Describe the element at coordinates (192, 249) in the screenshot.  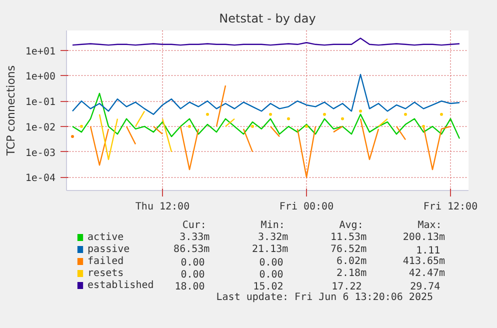
I see `text: 86.53m` at that location.